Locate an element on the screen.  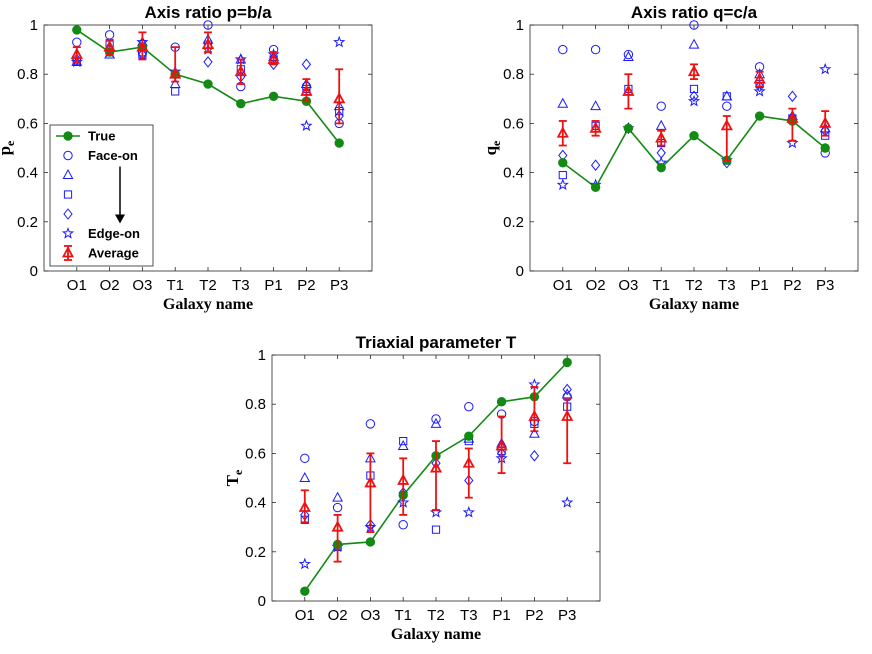
chart-title: Axis ratio p=b/a is located at coordinates (208, 12).